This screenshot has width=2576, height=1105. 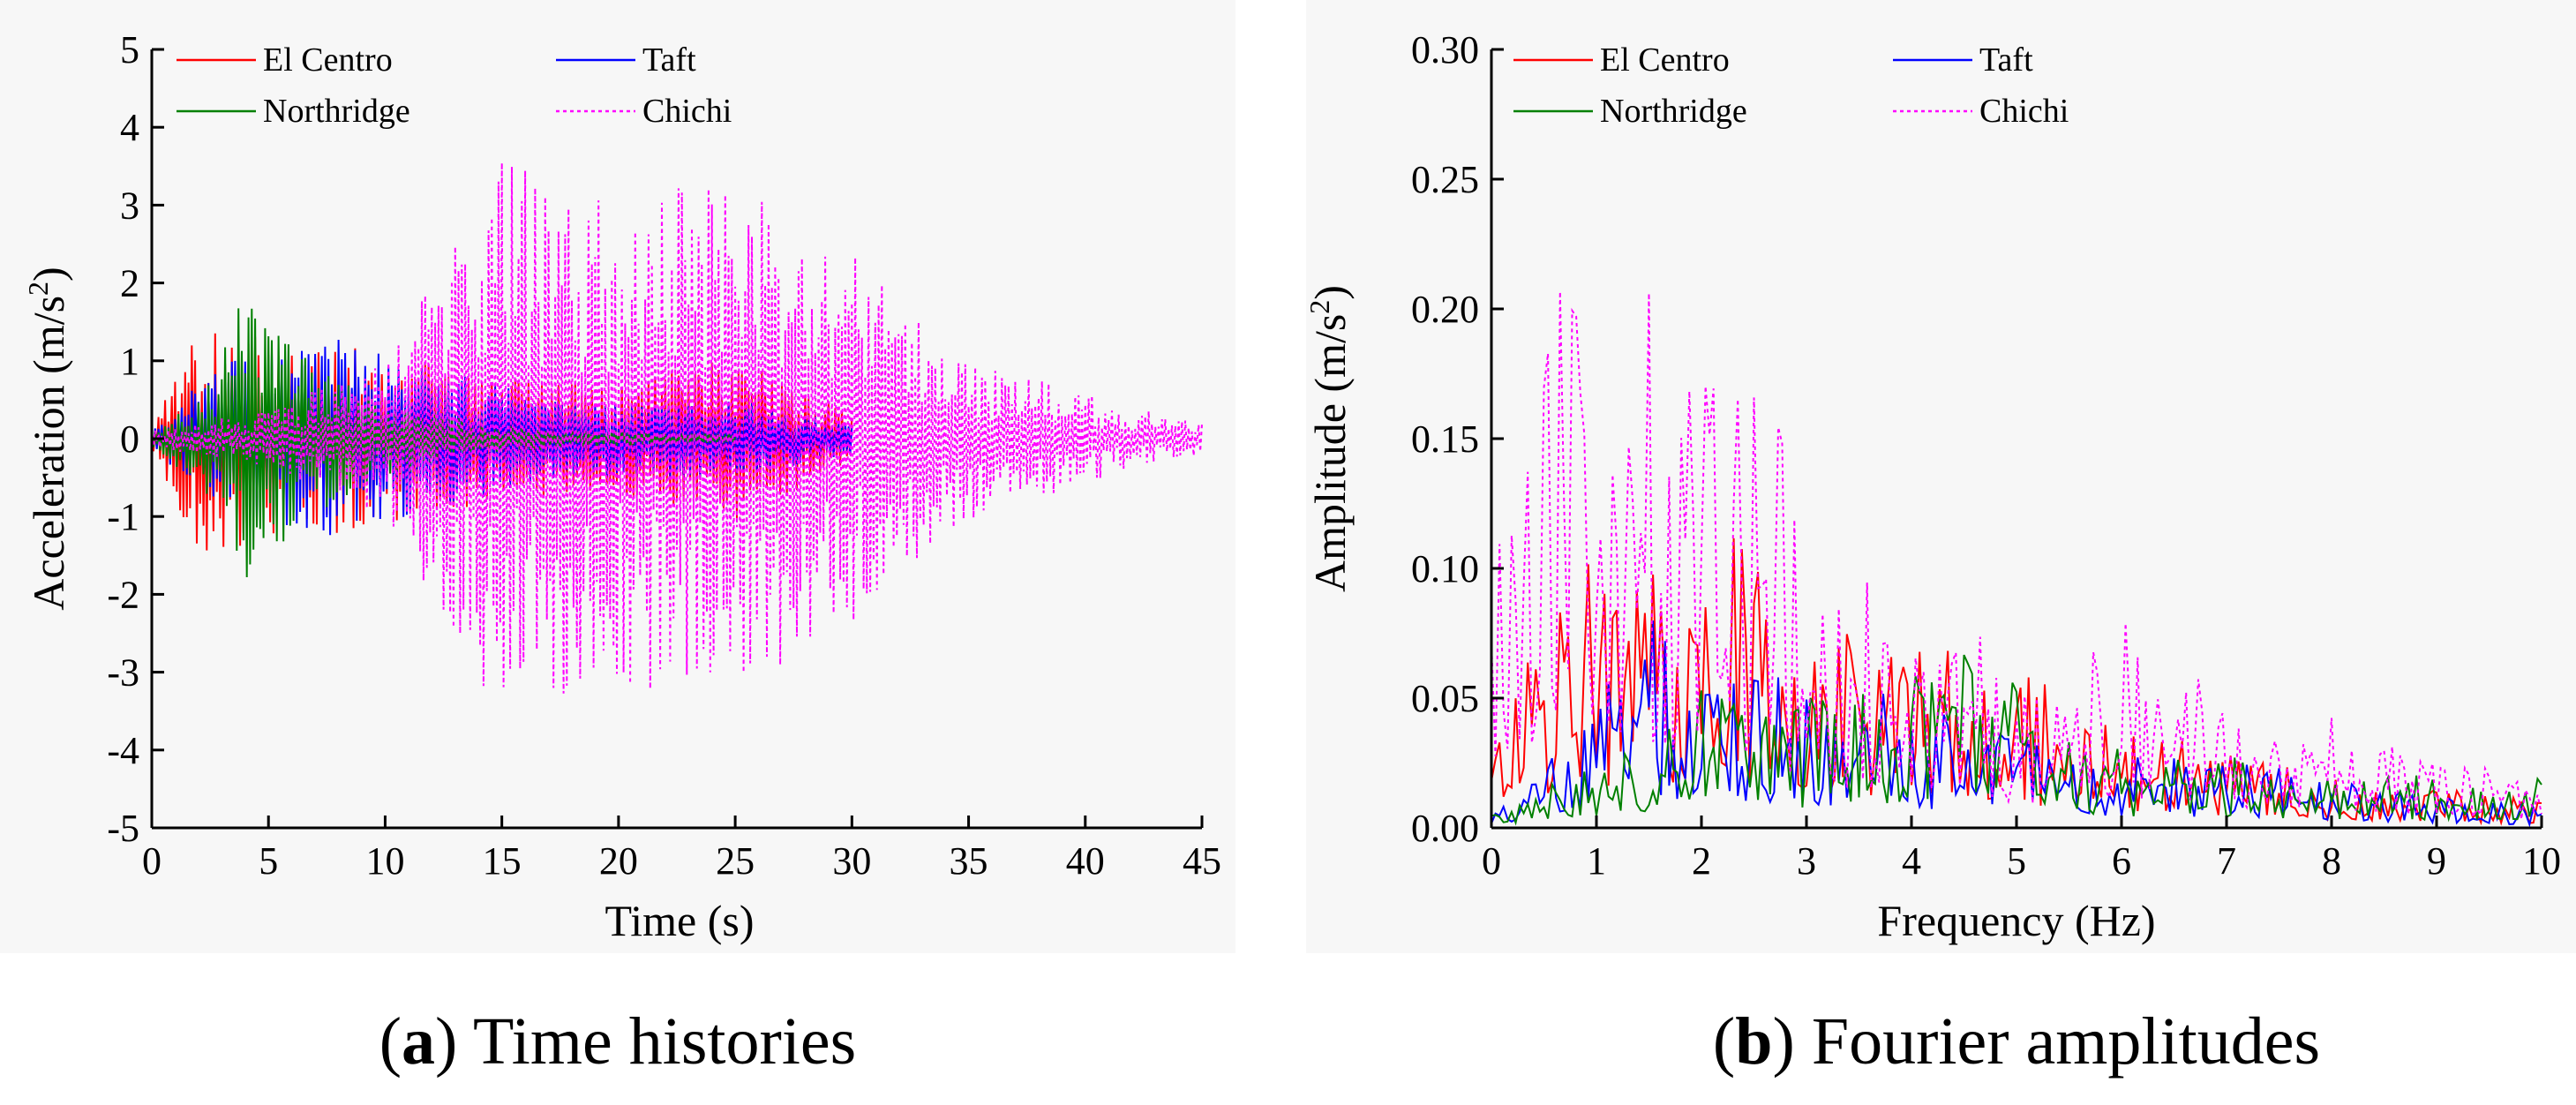 What do you see at coordinates (151, 861) in the screenshot?
I see `panel-a-x-tick-label: 0` at bounding box center [151, 861].